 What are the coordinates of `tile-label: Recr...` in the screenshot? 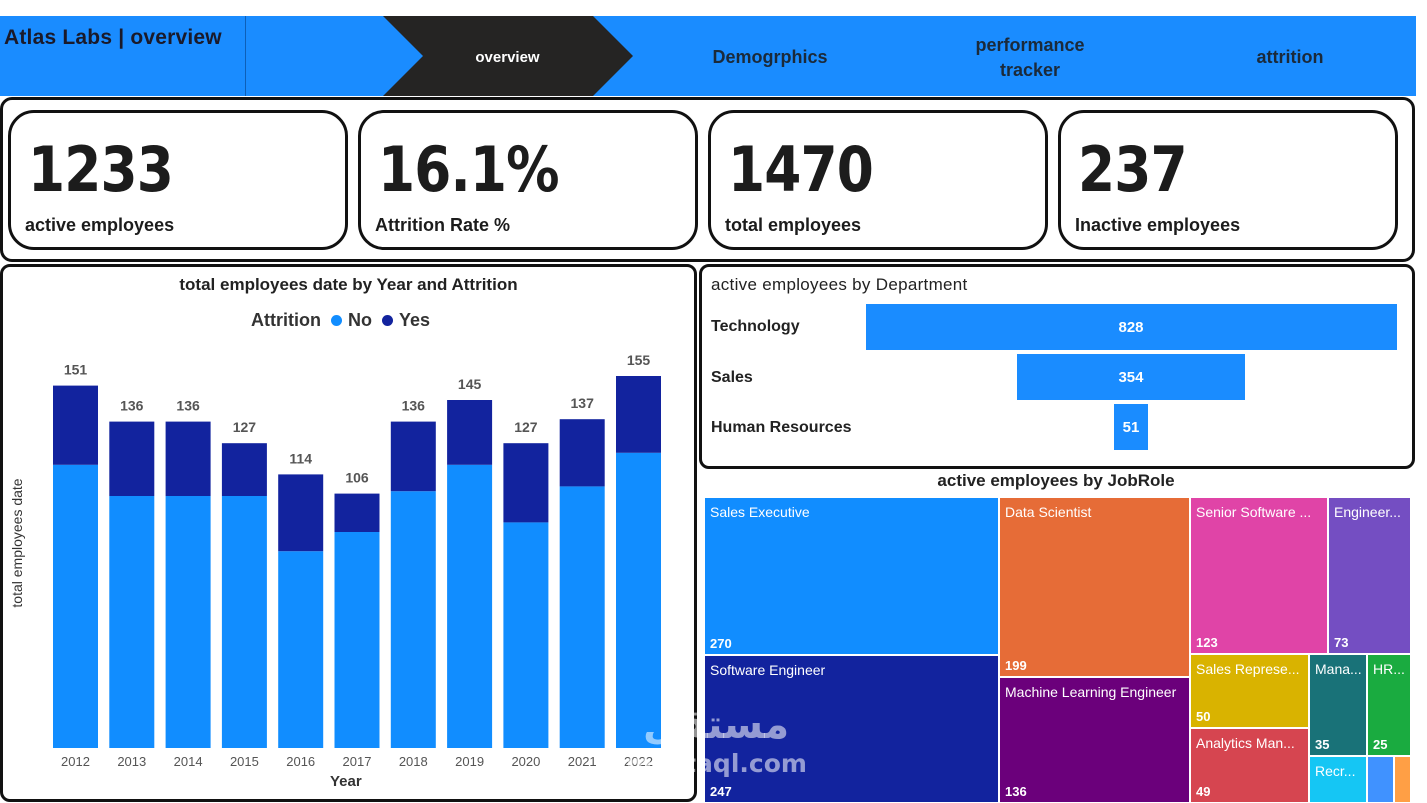 It's located at (1335, 771).